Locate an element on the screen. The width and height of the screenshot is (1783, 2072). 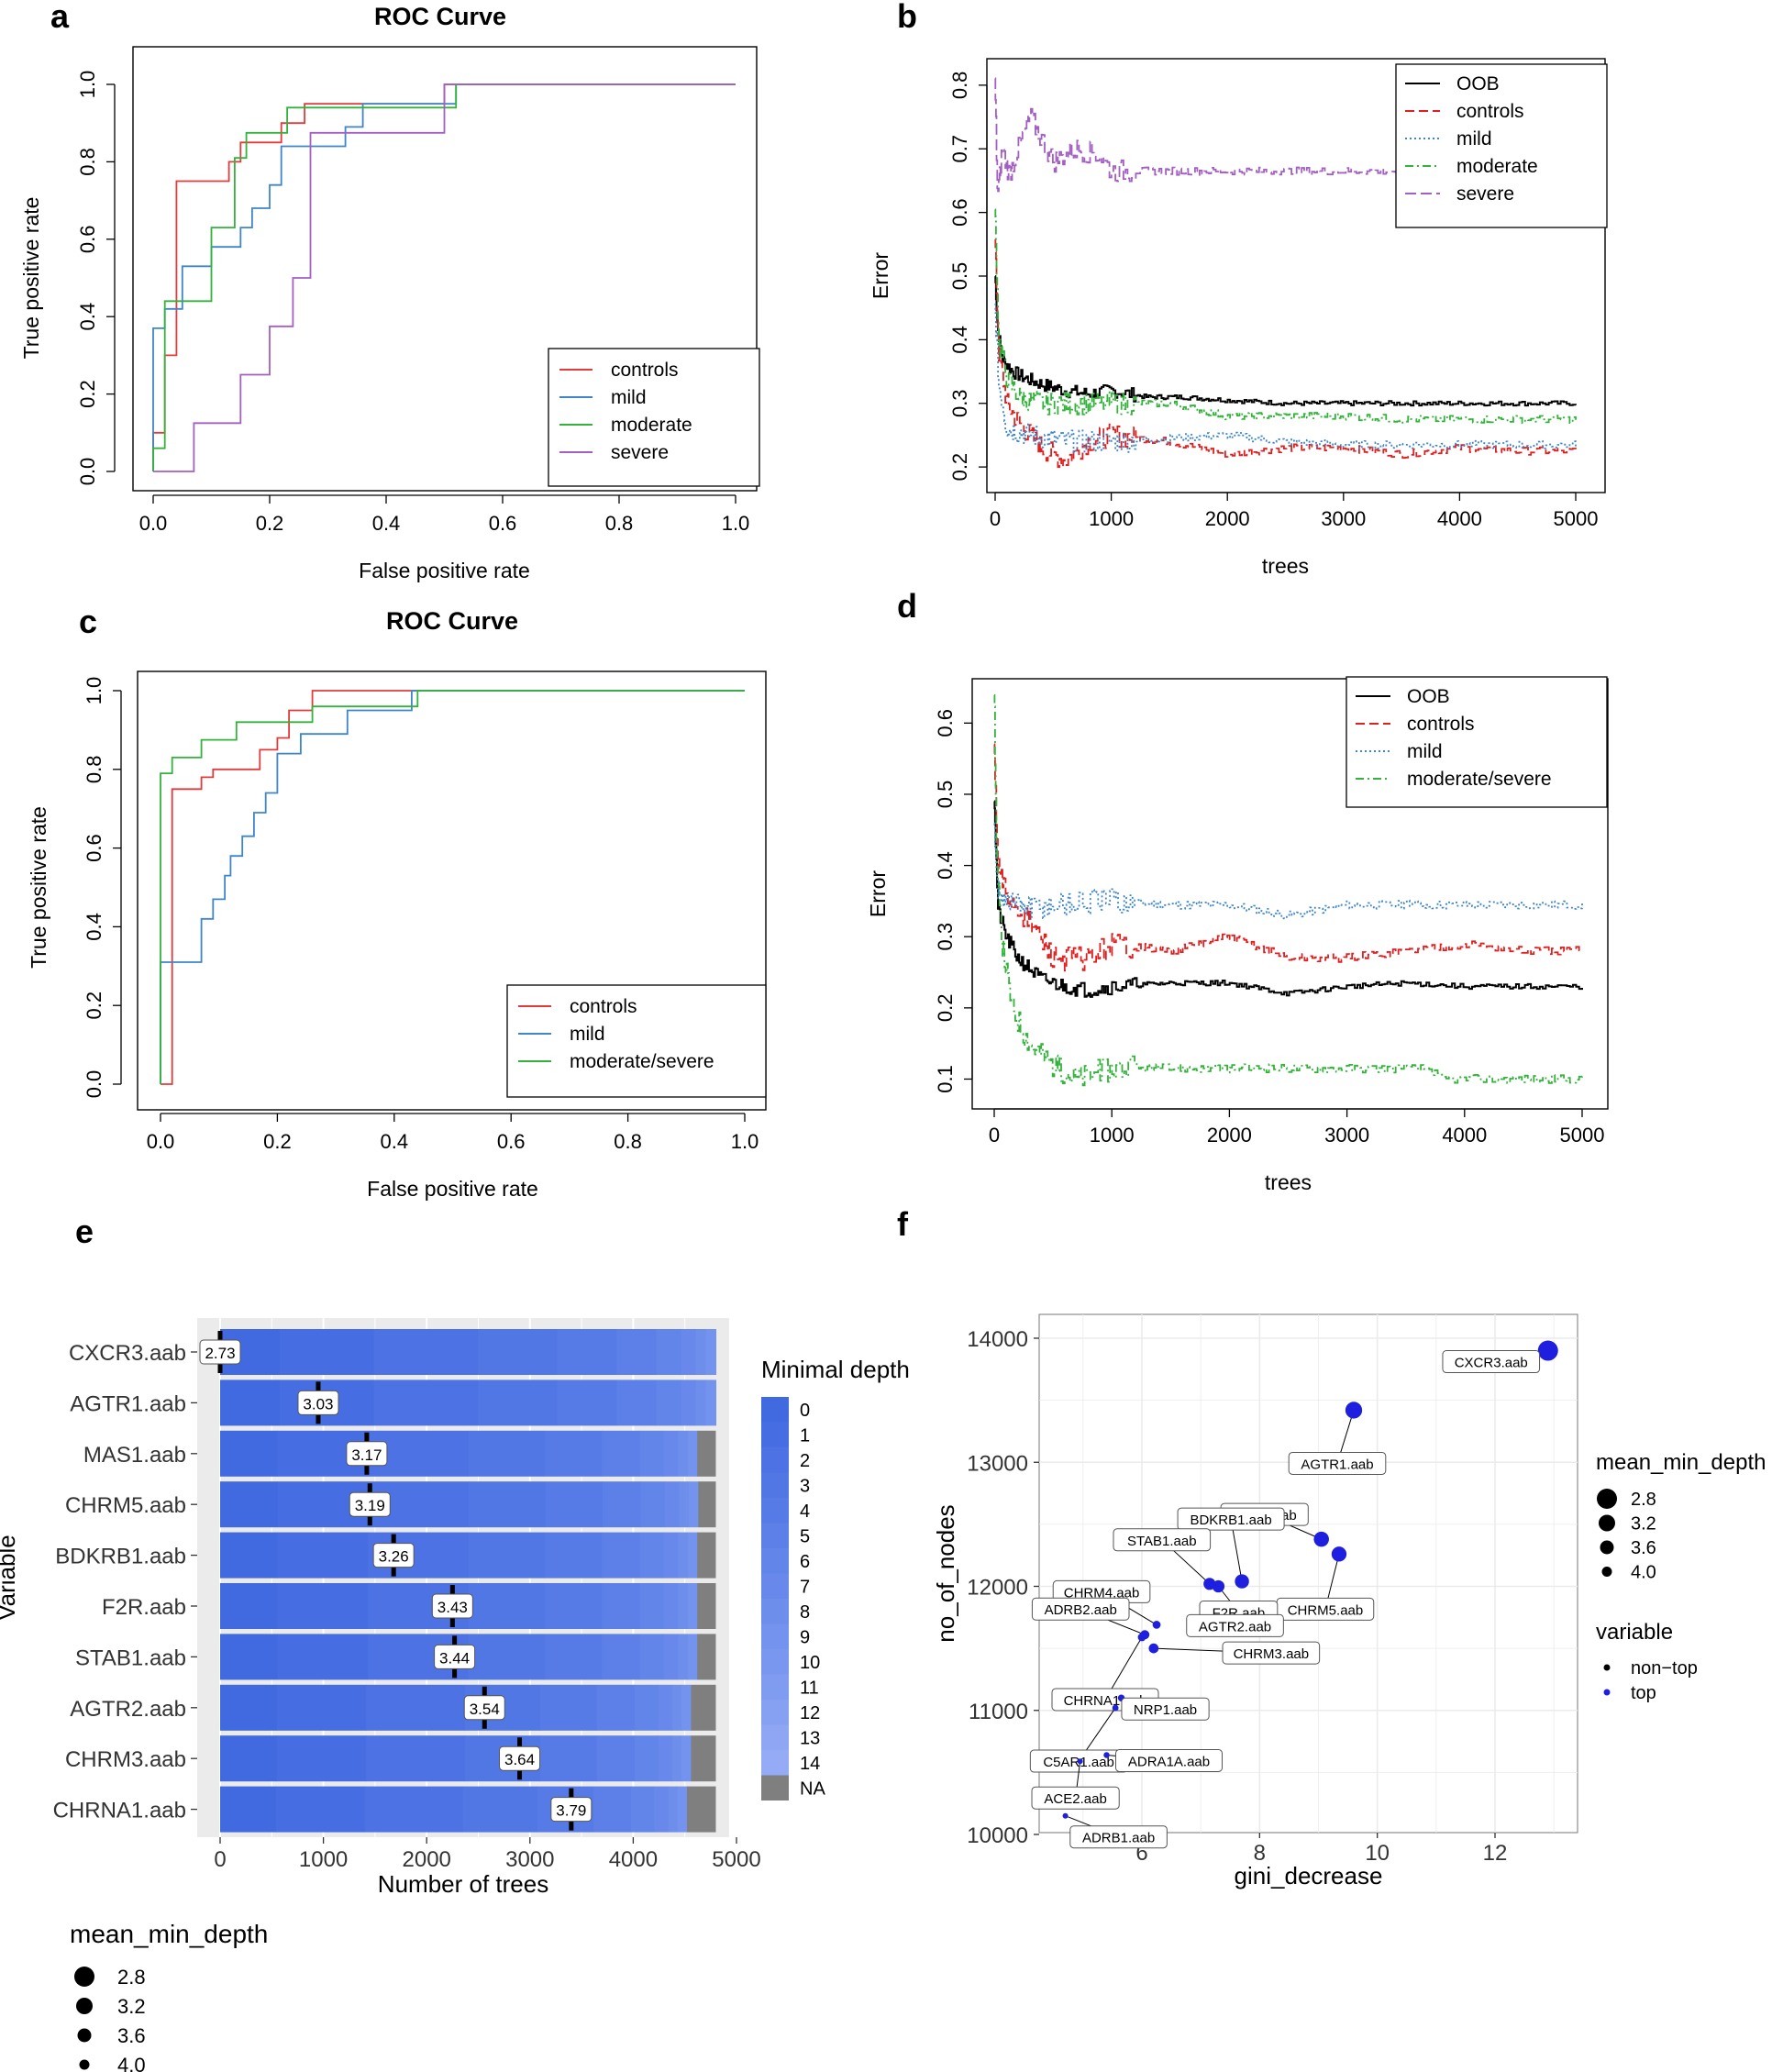
na-segment is located at coordinates (703, 1707).